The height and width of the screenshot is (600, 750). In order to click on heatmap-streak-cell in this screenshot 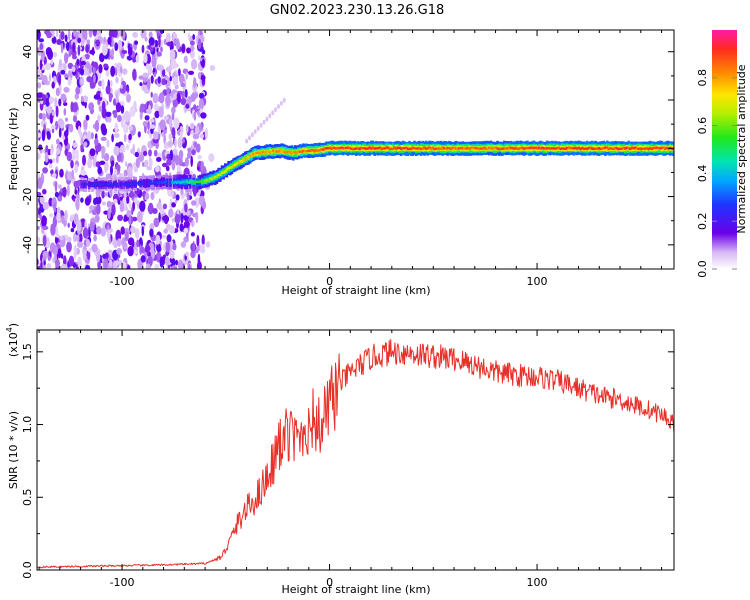, I will do `click(258, 128)`.